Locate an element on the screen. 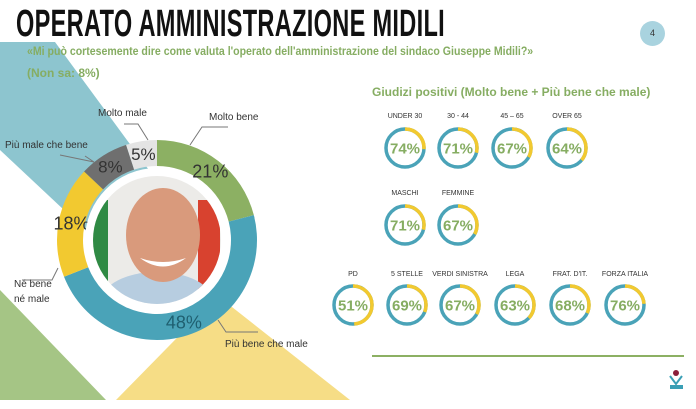  donut-value-label: 5% is located at coordinates (143, 154).